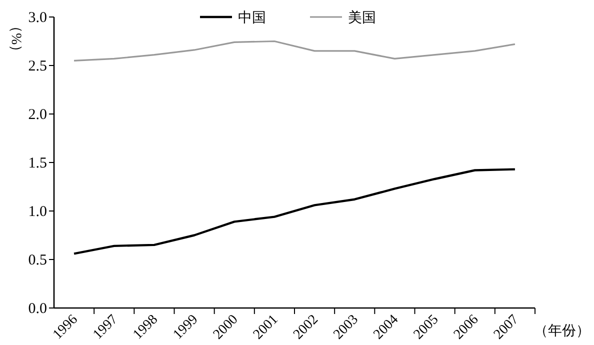 This screenshot has height=345, width=594. I want to click on y-tick-label: 1.5, so click(37, 164).